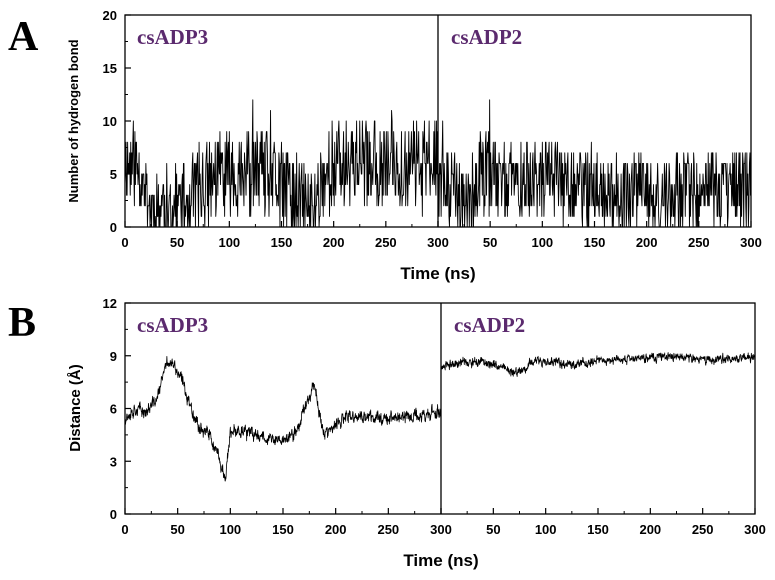 This screenshot has height=580, width=775. I want to click on y-tick-label: 3, so click(113, 461).